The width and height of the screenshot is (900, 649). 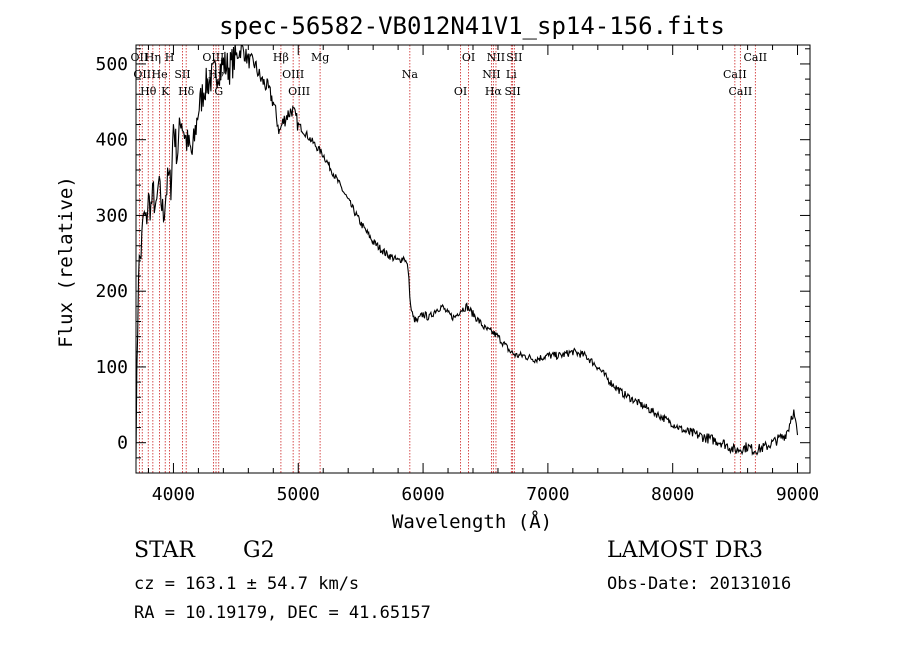 I want to click on object-class: STAR, so click(x=164, y=550).